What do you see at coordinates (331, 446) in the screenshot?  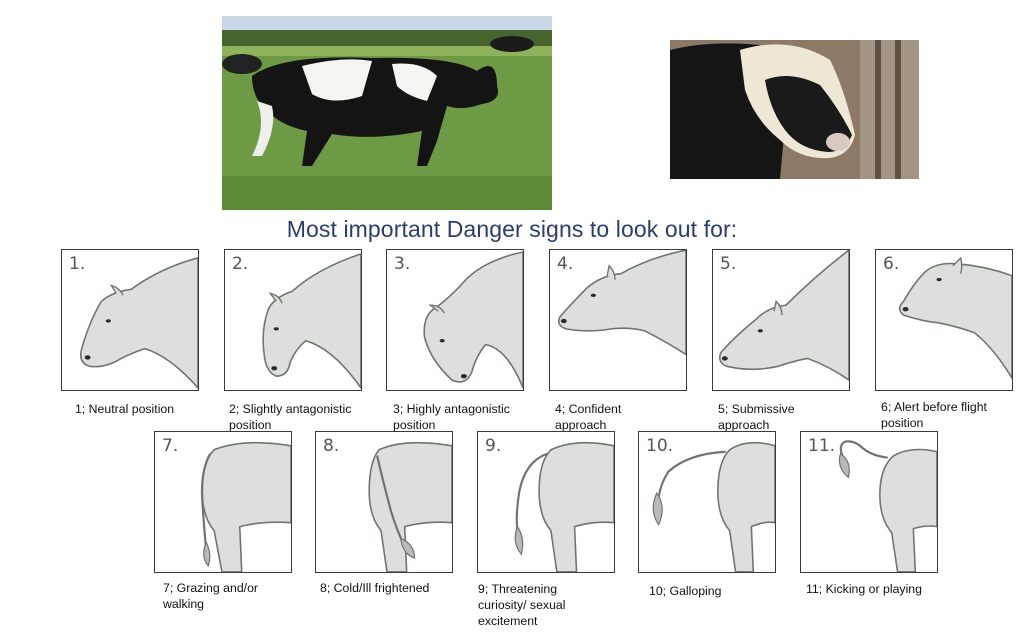 I see `panel-number: 8.` at bounding box center [331, 446].